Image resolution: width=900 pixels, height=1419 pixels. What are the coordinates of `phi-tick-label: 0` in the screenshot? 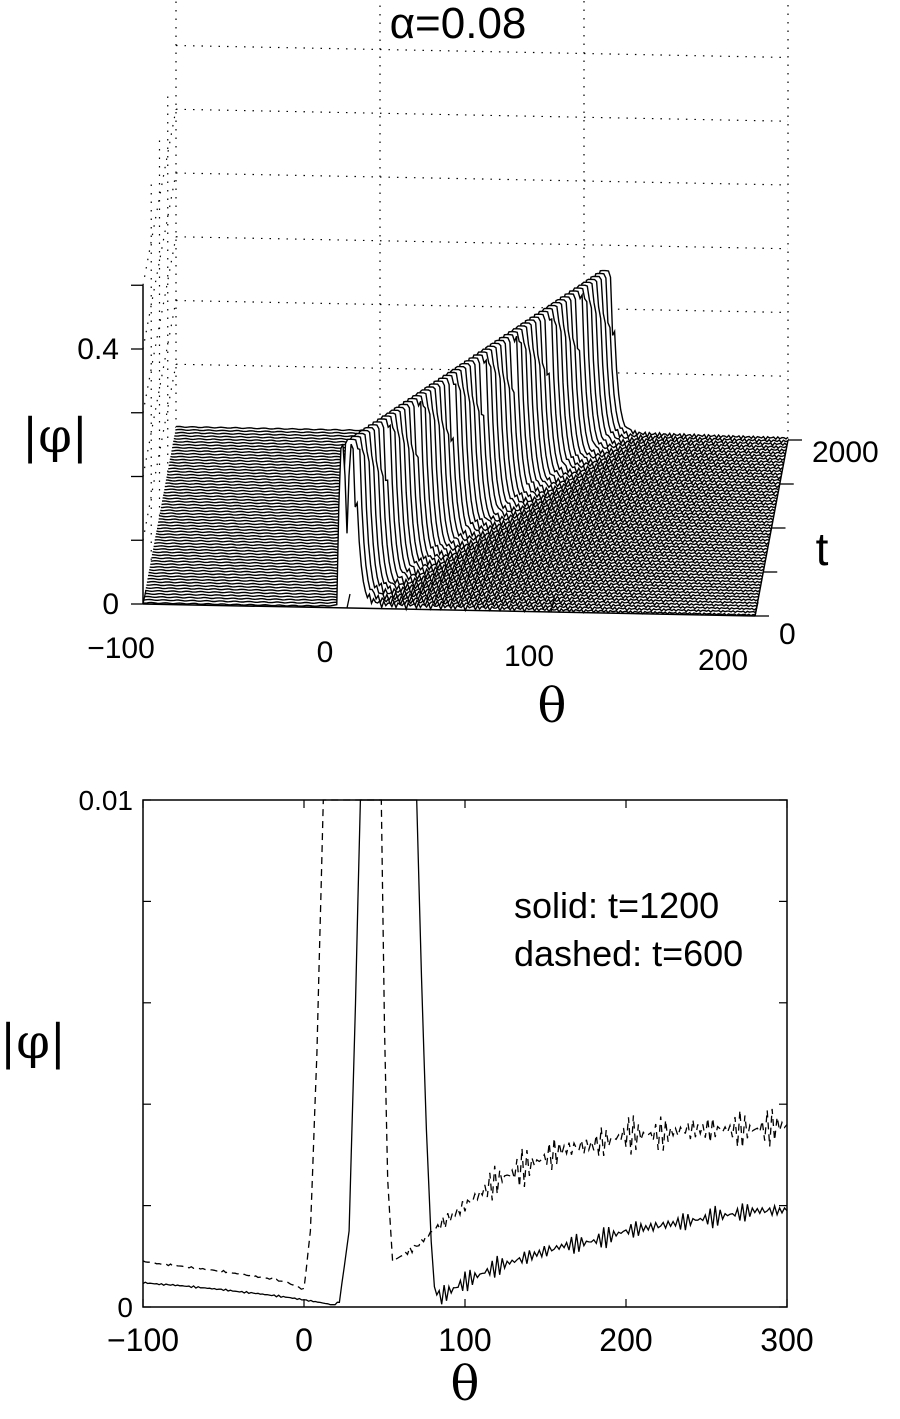 It's located at (110, 604).